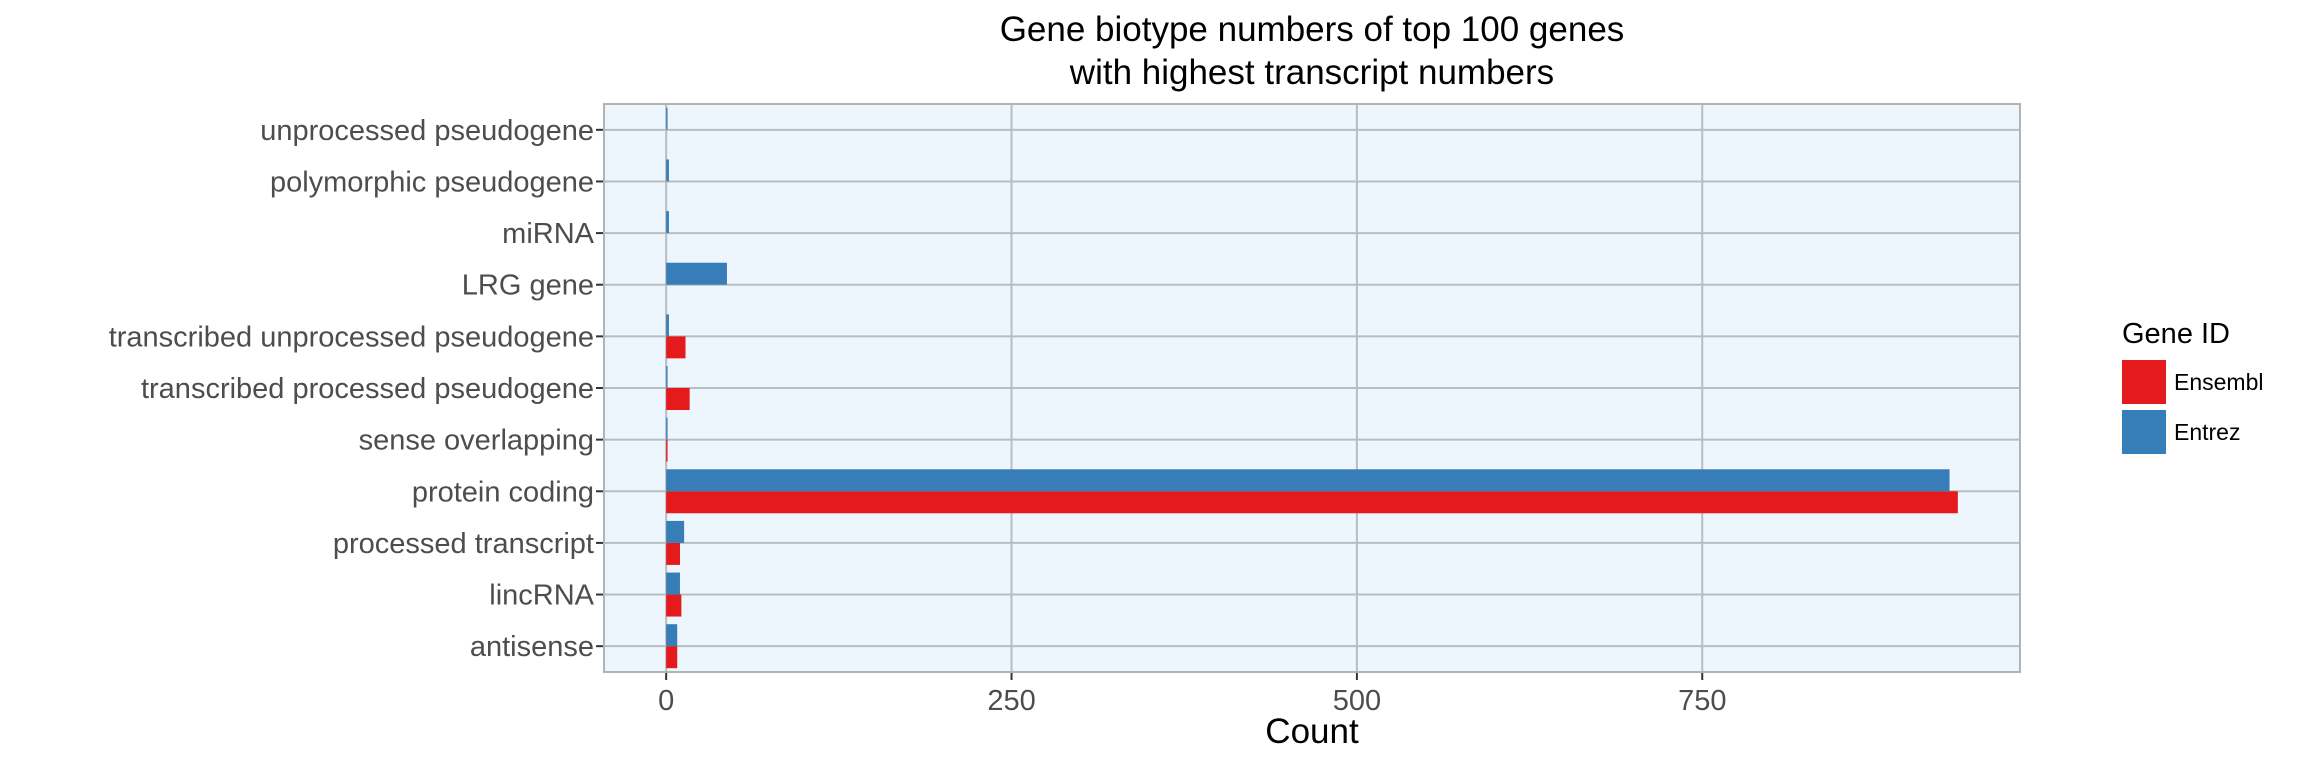 Image resolution: width=2304 pixels, height=768 pixels. I want to click on bar-entrez-protein-coding, so click(1308, 480).